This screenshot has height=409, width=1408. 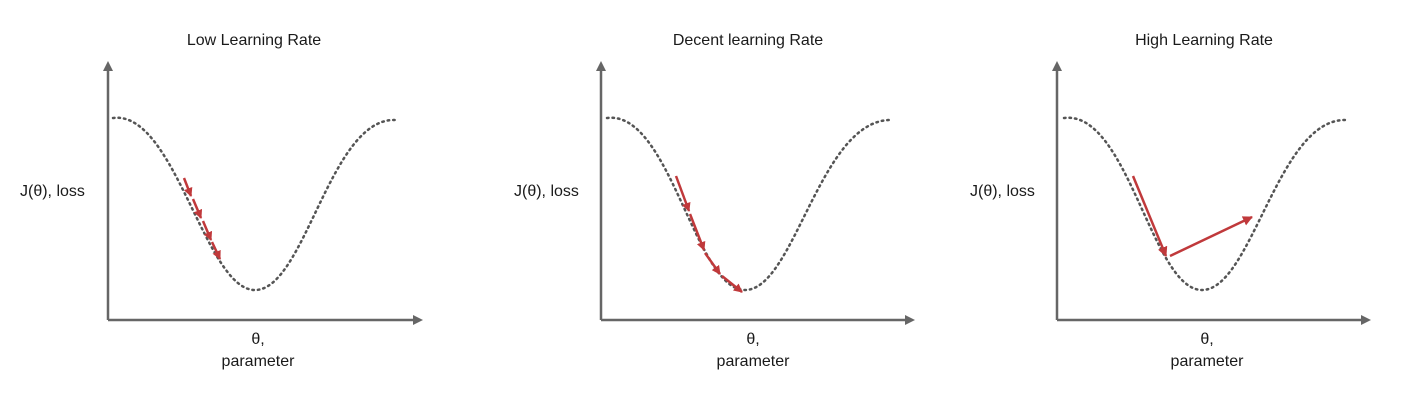 I want to click on panel-title: Low Learning Rate, so click(x=254, y=40).